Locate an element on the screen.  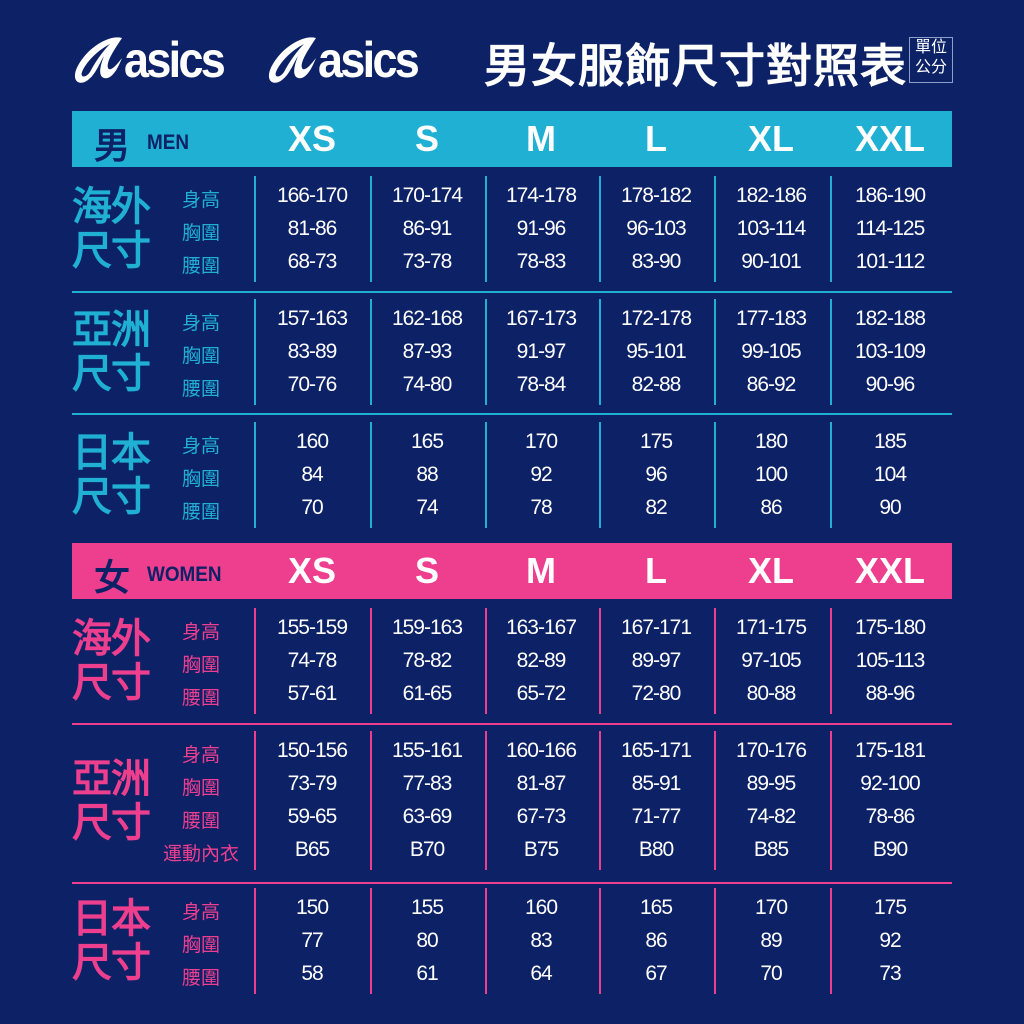
table-cell: 160-166 is located at coordinates (541, 750).